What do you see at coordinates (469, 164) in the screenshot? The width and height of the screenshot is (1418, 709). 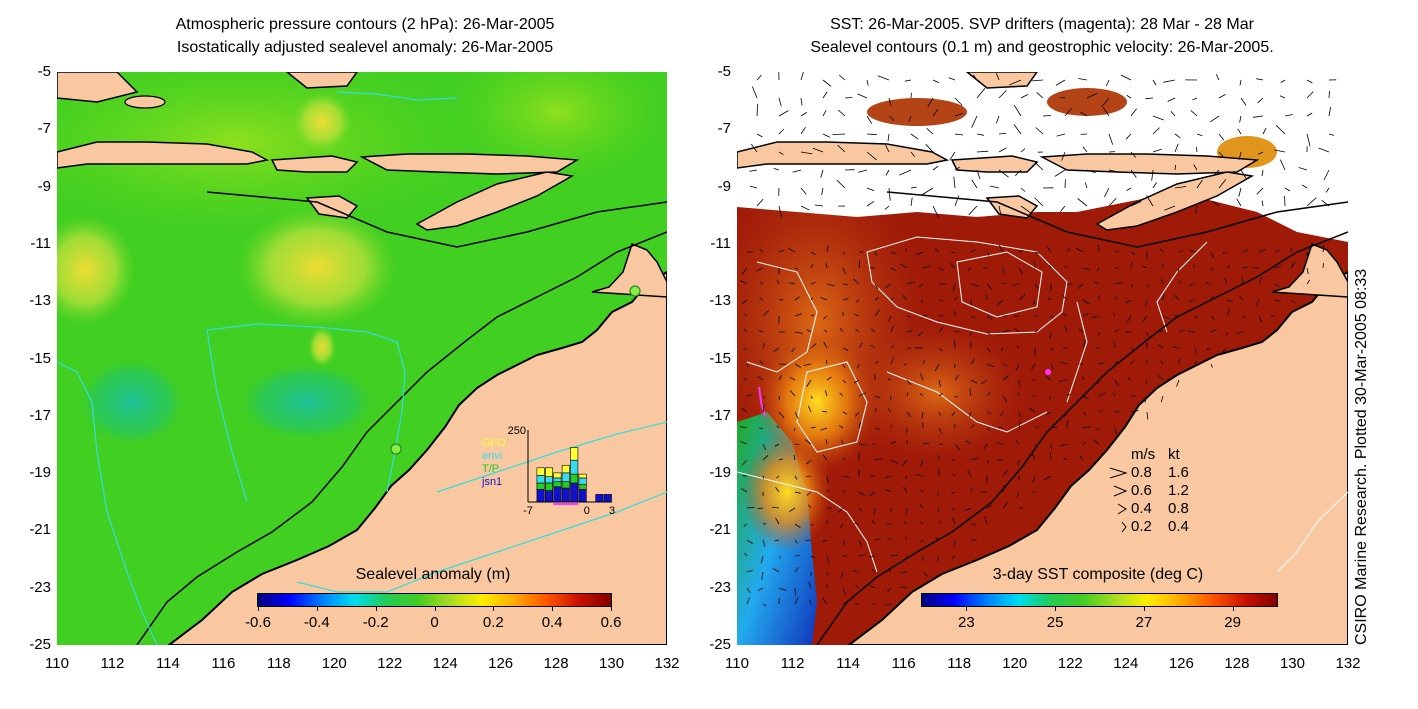 I see `left-land-sumbawa-flores` at bounding box center [469, 164].